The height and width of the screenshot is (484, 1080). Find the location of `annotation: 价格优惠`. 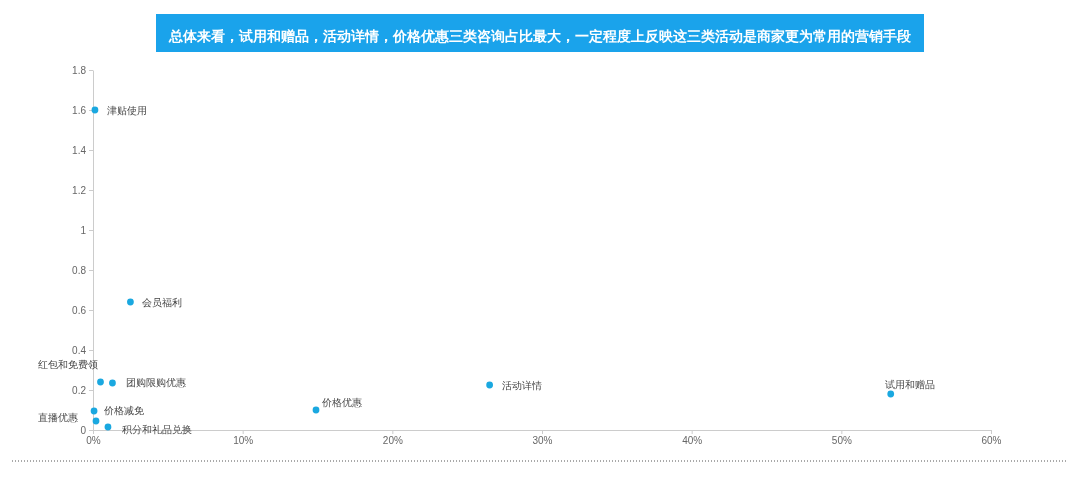

annotation: 价格优惠 is located at coordinates (341, 402).